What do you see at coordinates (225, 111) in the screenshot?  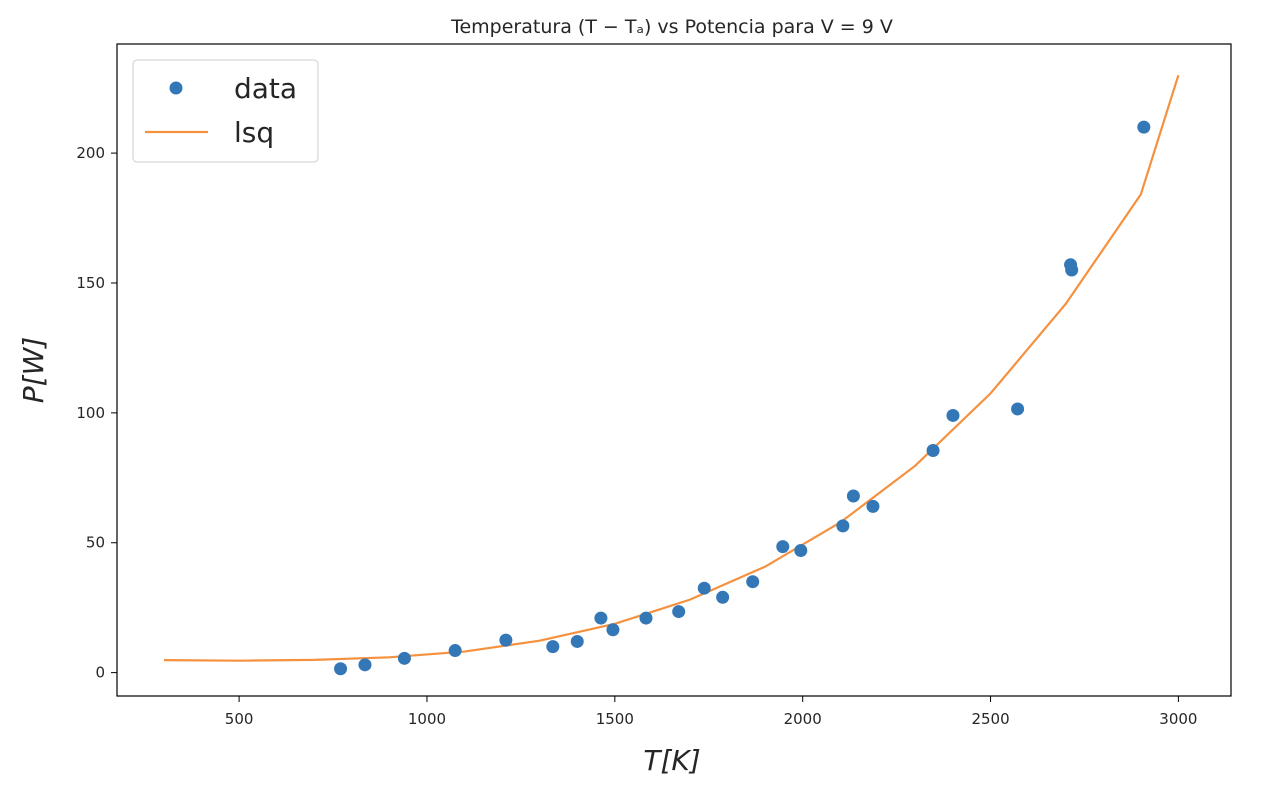 I see `legend: data lsq` at bounding box center [225, 111].